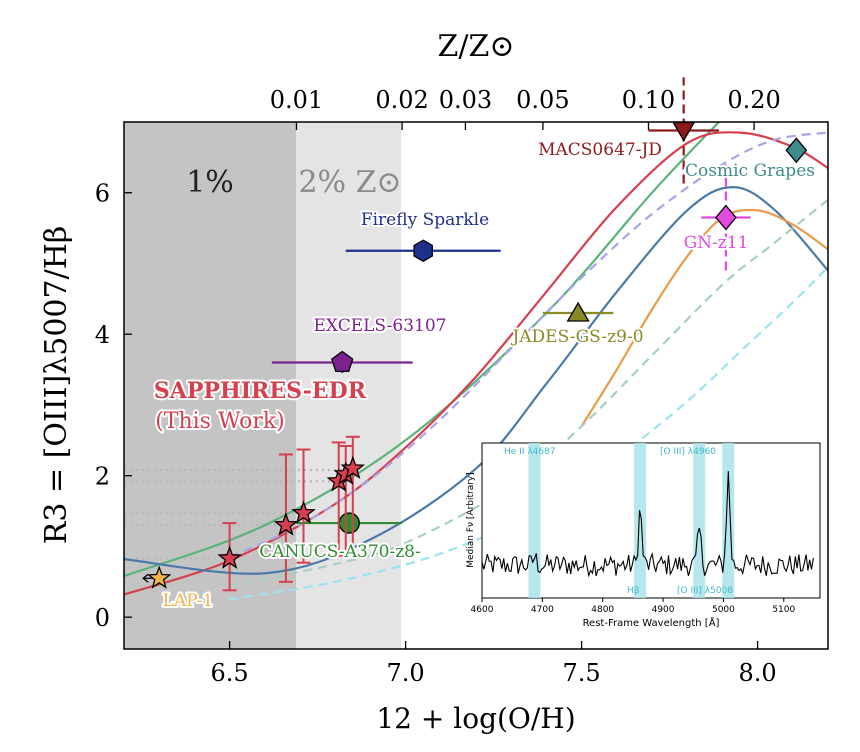 Image resolution: width=860 pixels, height=752 pixels. What do you see at coordinates (716, 243) in the screenshot?
I see `label-gn-z11: GN-z11` at bounding box center [716, 243].